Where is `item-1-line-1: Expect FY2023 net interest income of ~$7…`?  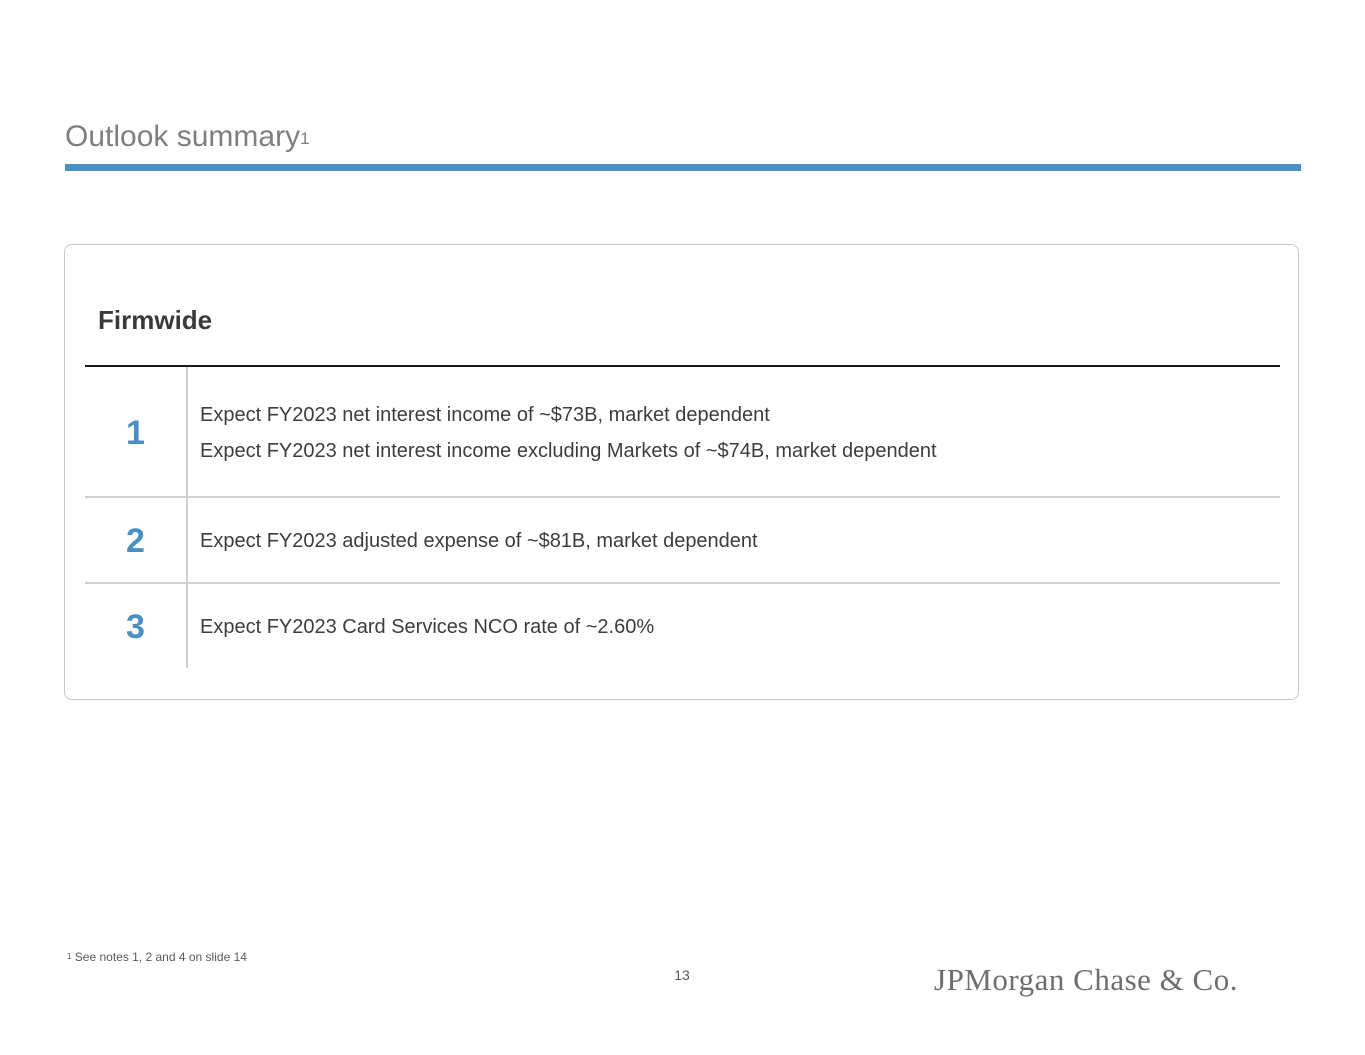 item-1-line-1: Expect FY2023 net interest income of ~$7… is located at coordinates (485, 415).